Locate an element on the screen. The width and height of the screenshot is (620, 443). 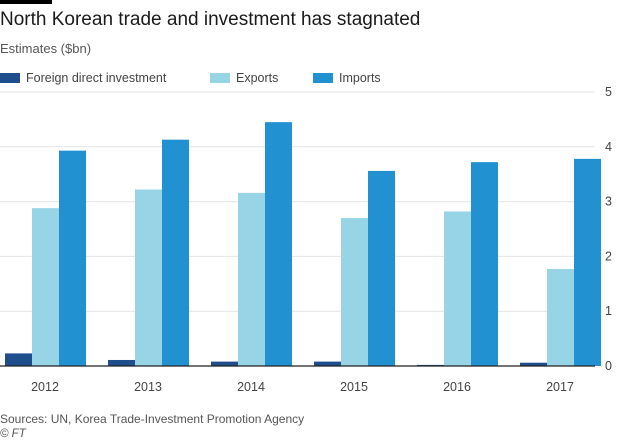
x-tick-label: 2012 is located at coordinates (45, 387).